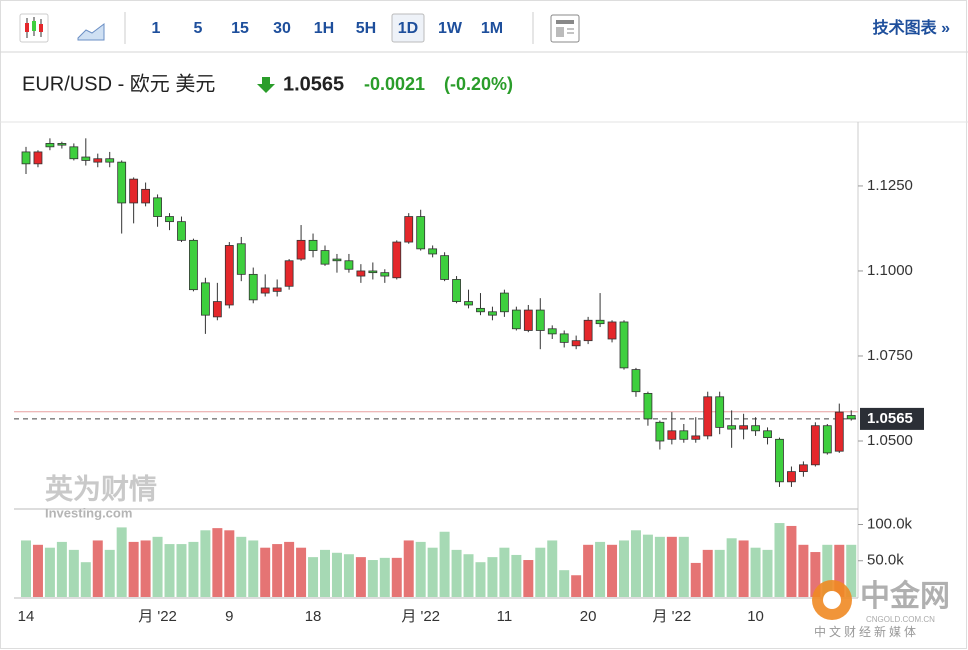  What do you see at coordinates (156, 28) in the screenshot?
I see `interval-button: 1` at bounding box center [156, 28].